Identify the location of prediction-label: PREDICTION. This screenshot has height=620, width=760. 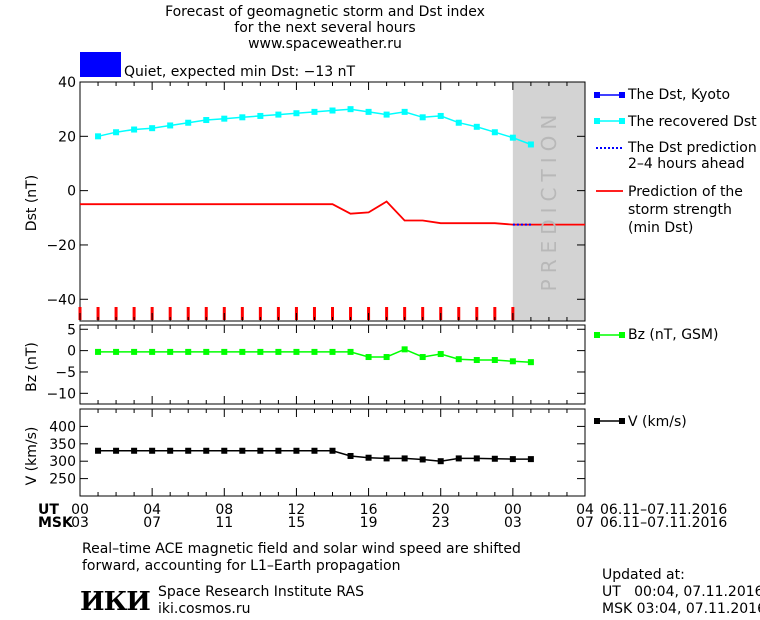
(549, 200).